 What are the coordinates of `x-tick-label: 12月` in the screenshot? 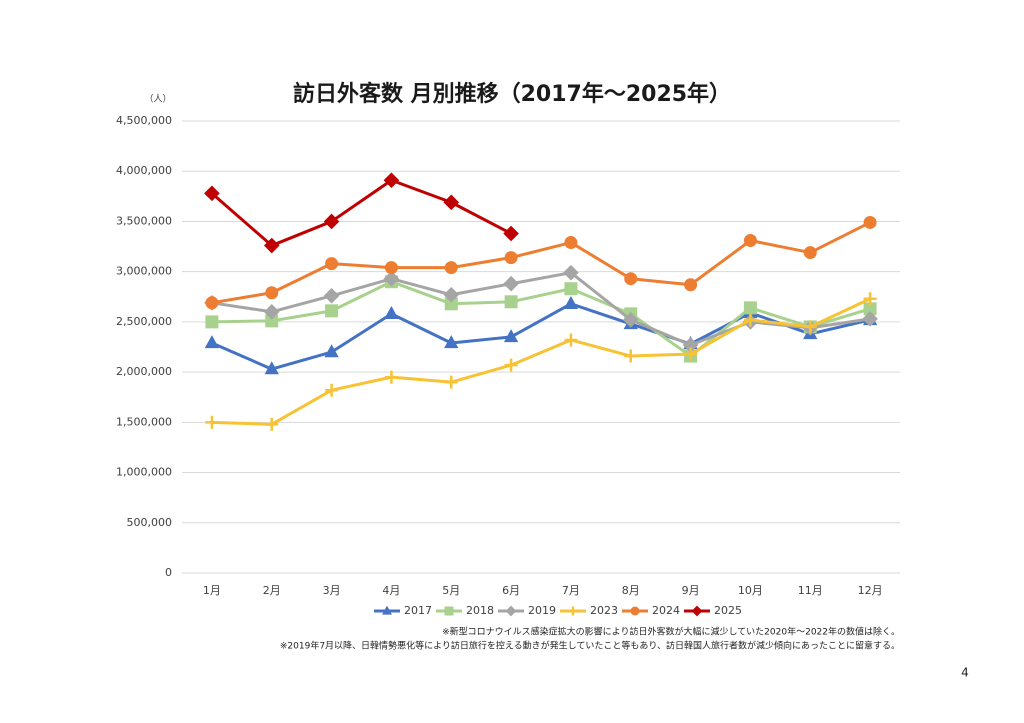 It's located at (870, 590).